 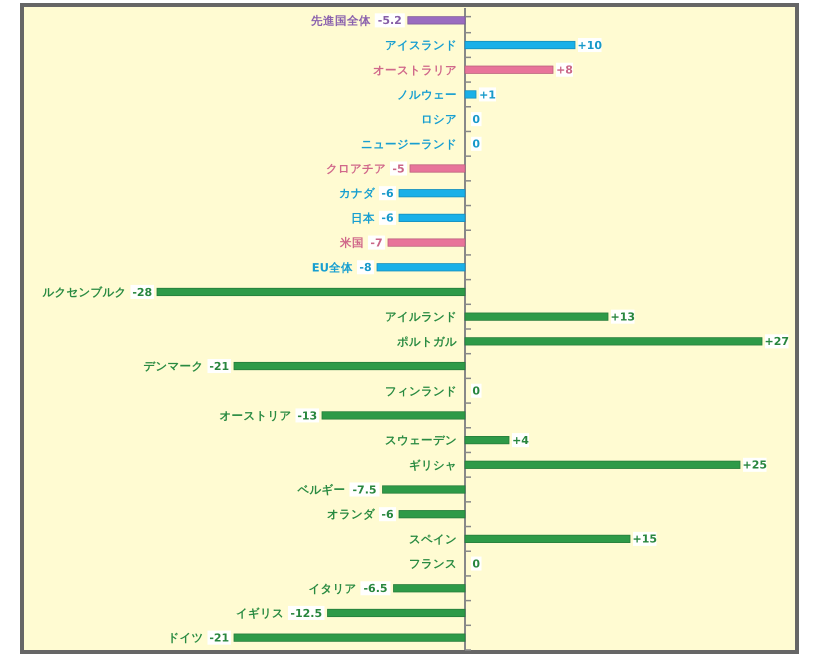 I want to click on data-label: -6.5, so click(x=375, y=589).